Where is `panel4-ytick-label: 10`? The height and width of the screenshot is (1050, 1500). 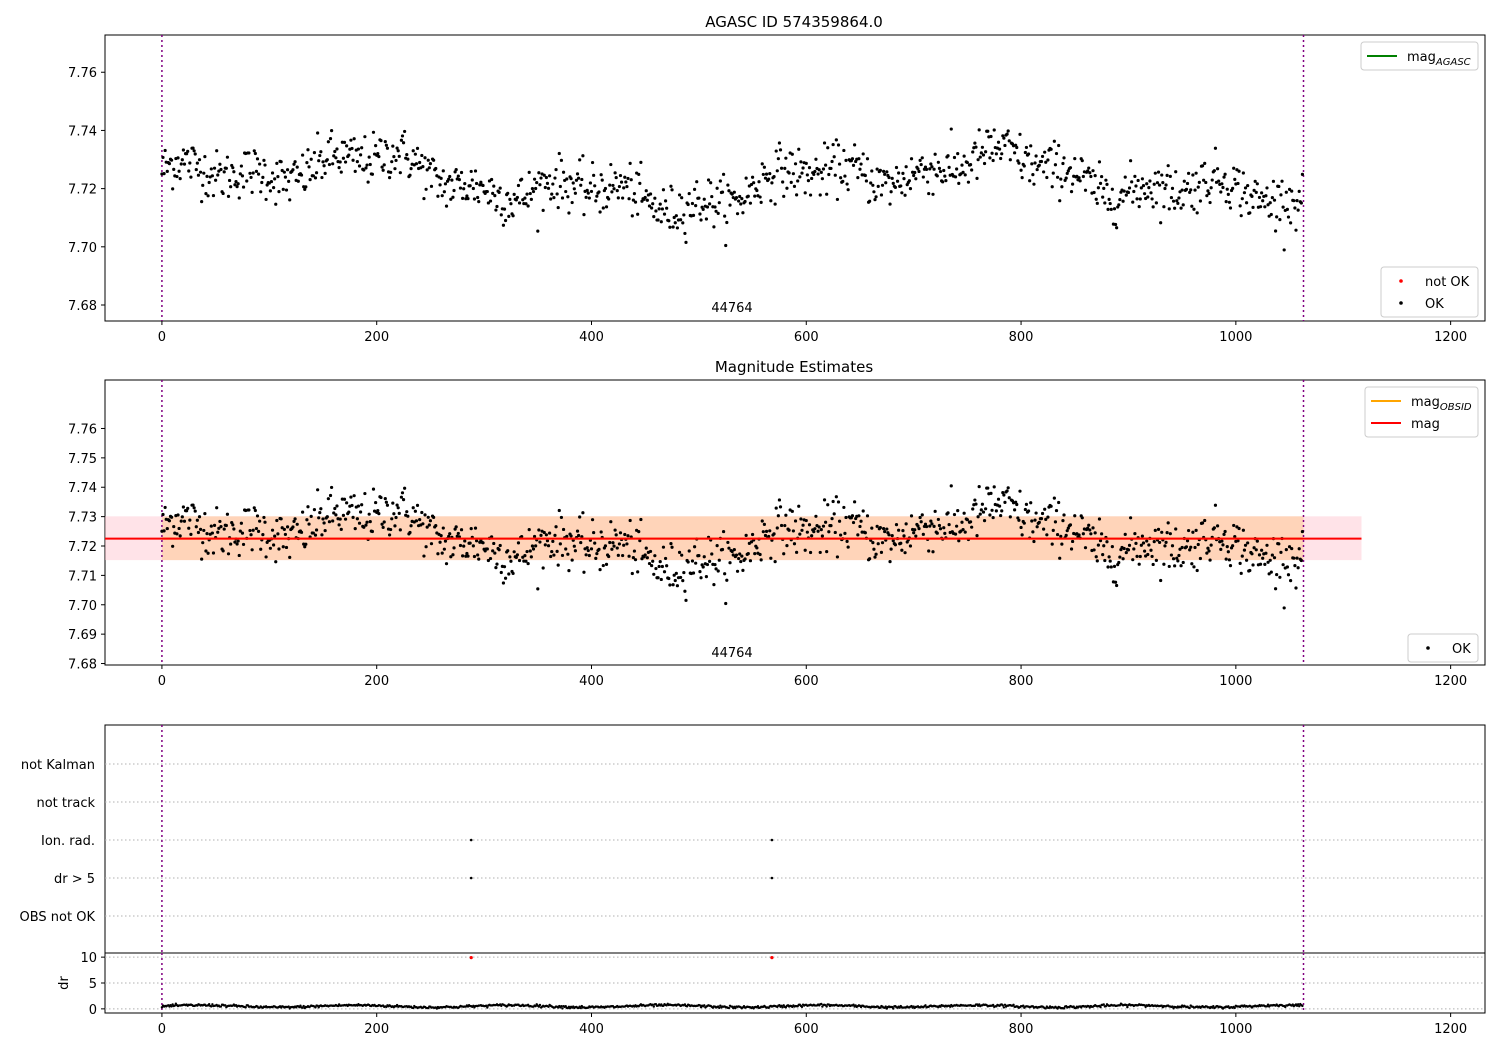 panel4-ytick-label: 10 is located at coordinates (88, 958).